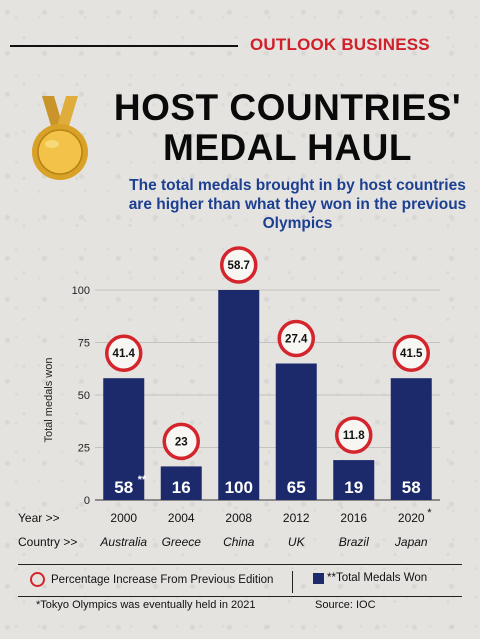 This screenshot has width=480, height=639. What do you see at coordinates (287, 107) in the screenshot?
I see `title-line-1: HOST COUNTRIES'` at bounding box center [287, 107].